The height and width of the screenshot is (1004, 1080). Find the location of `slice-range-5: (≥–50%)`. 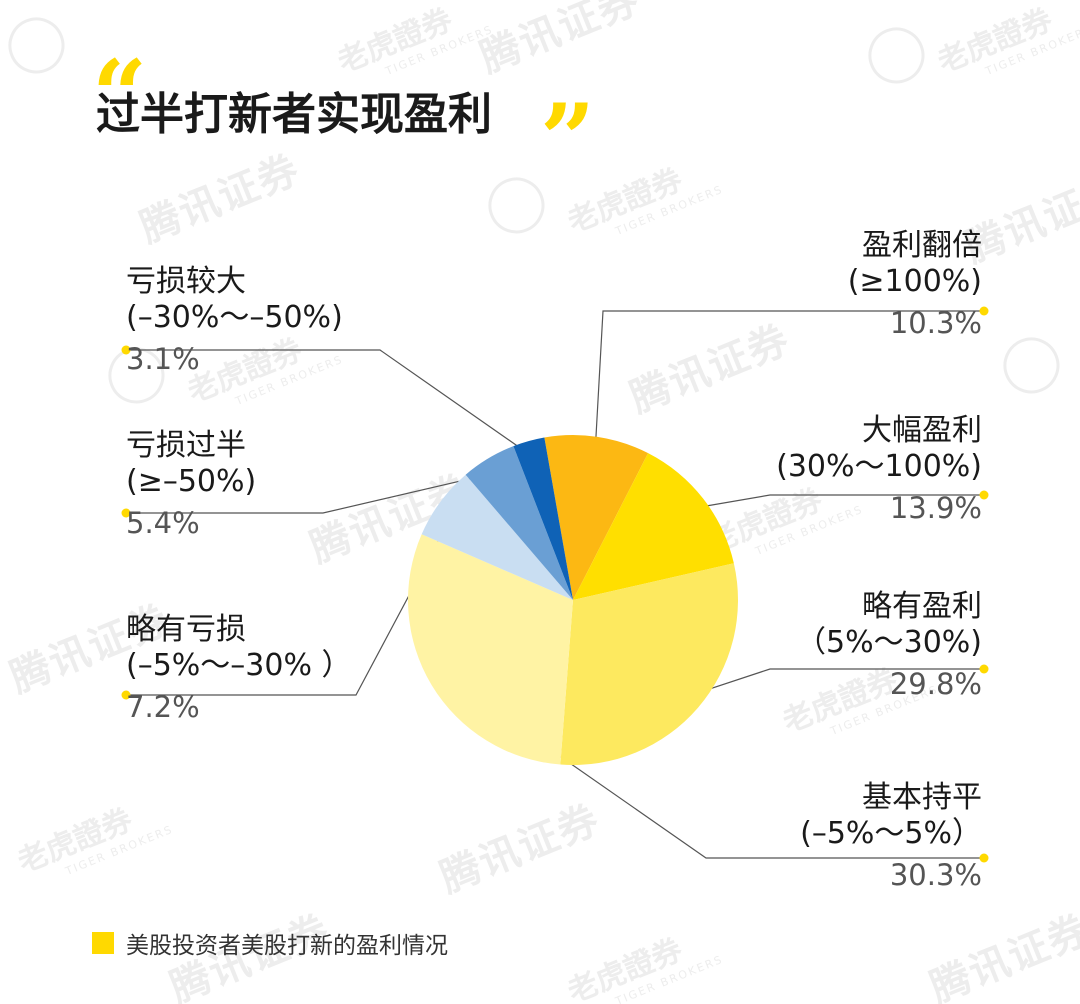

slice-range-5: (≥–50%) is located at coordinates (191, 481).